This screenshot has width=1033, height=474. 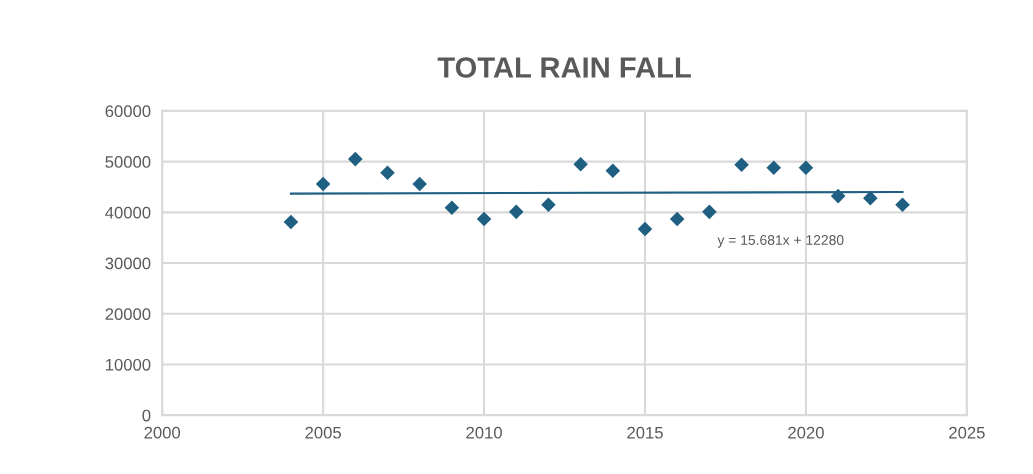 What do you see at coordinates (128, 314) in the screenshot?
I see `y-tick-label: 20000` at bounding box center [128, 314].